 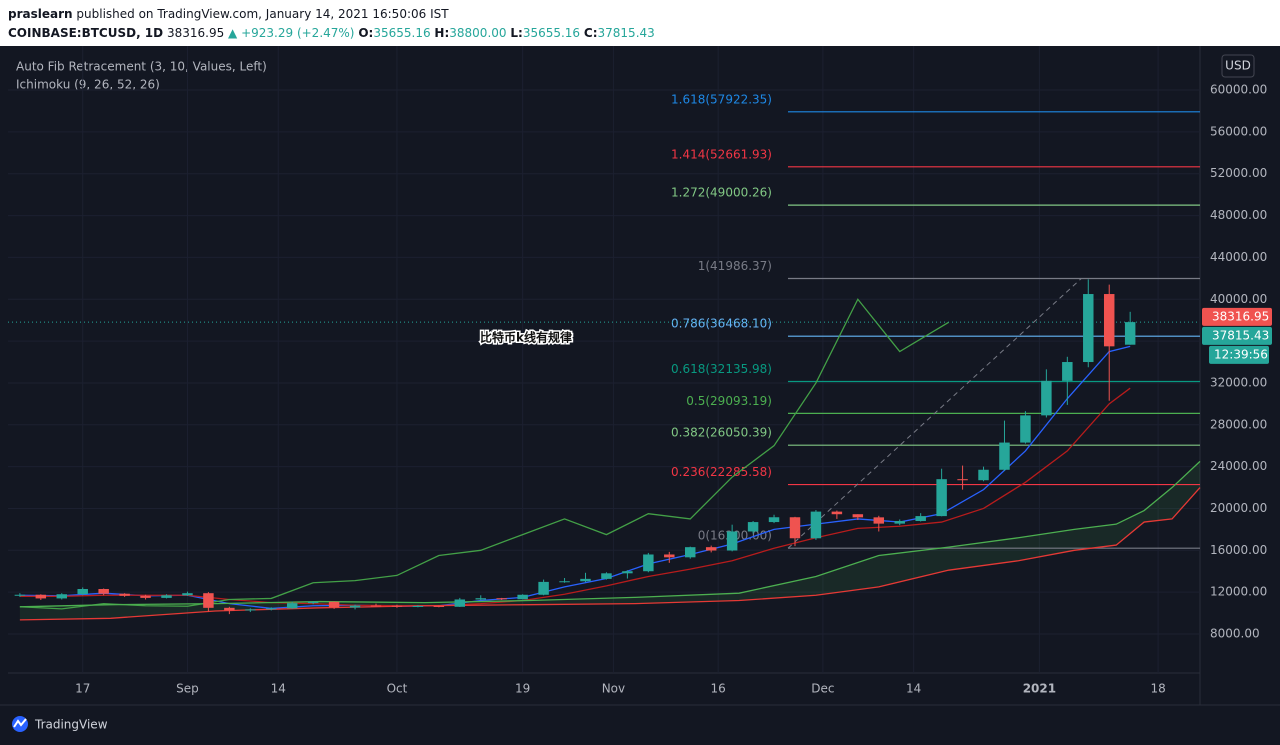 What do you see at coordinates (291, 33) in the screenshot?
I see `change: ▲ +923.29 (+2.47%)` at bounding box center [291, 33].